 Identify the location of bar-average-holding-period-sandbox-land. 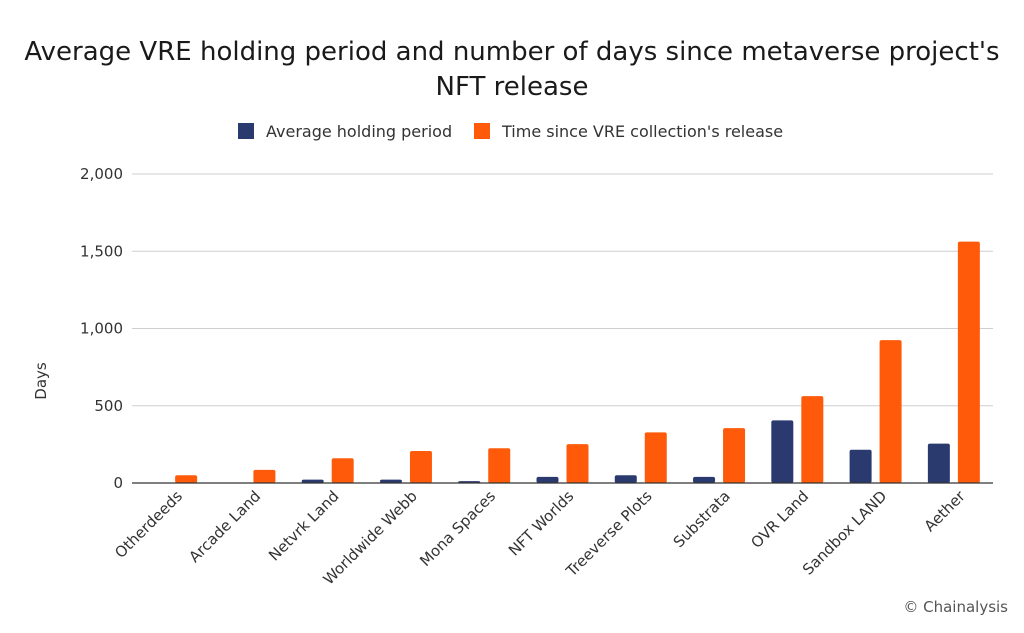
(860, 466).